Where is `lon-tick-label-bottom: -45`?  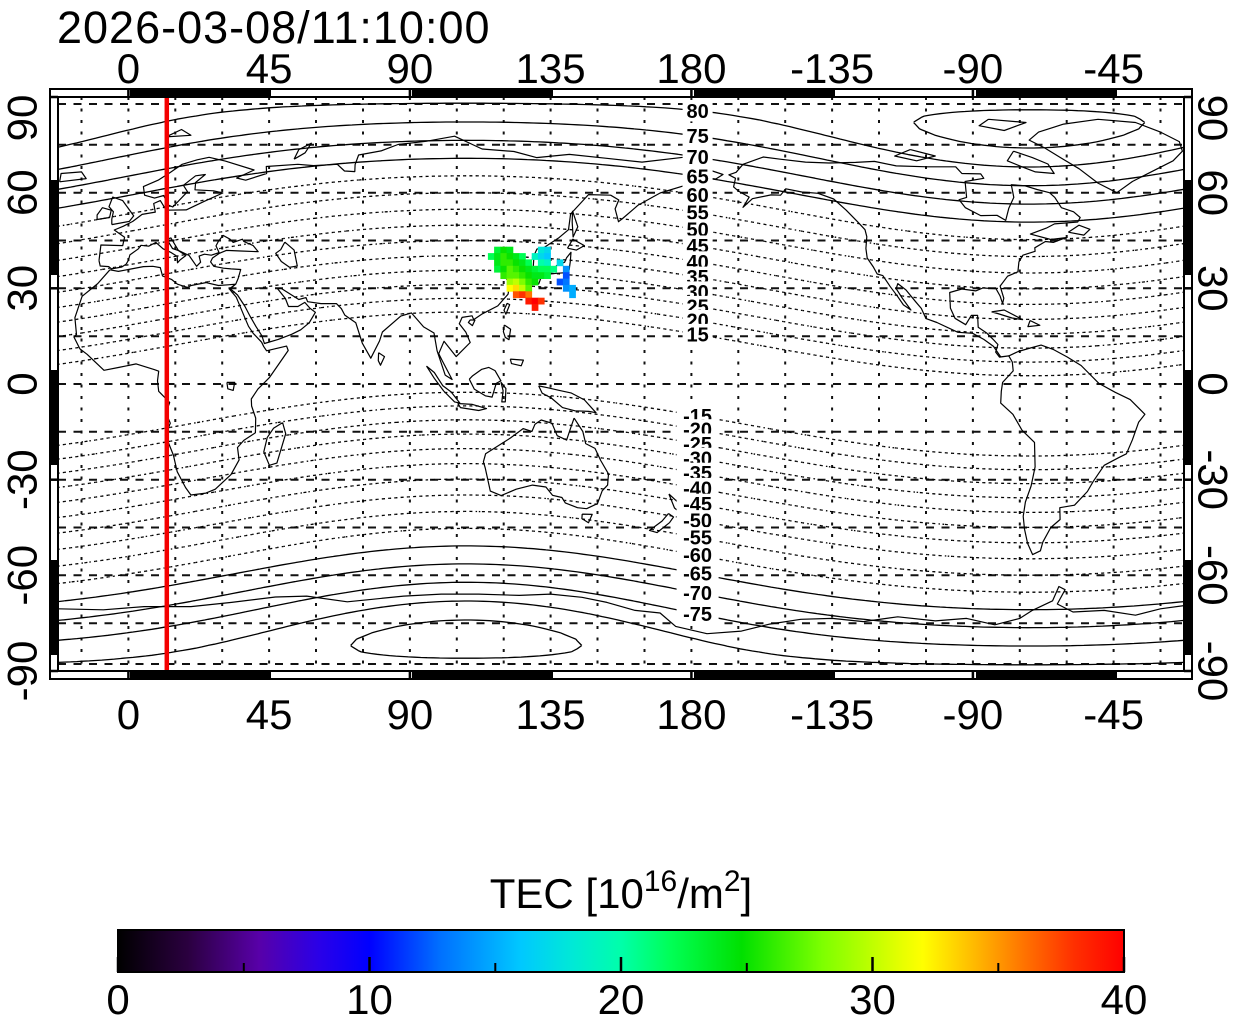 lon-tick-label-bottom: -45 is located at coordinates (1113, 714).